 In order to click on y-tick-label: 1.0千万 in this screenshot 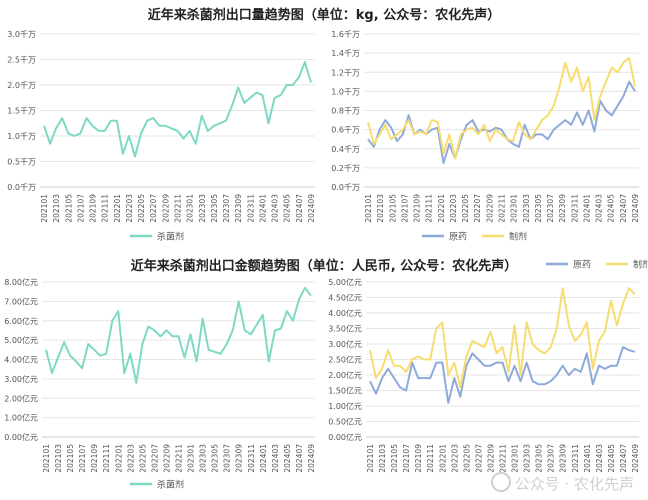, I will do `click(21, 136)`.